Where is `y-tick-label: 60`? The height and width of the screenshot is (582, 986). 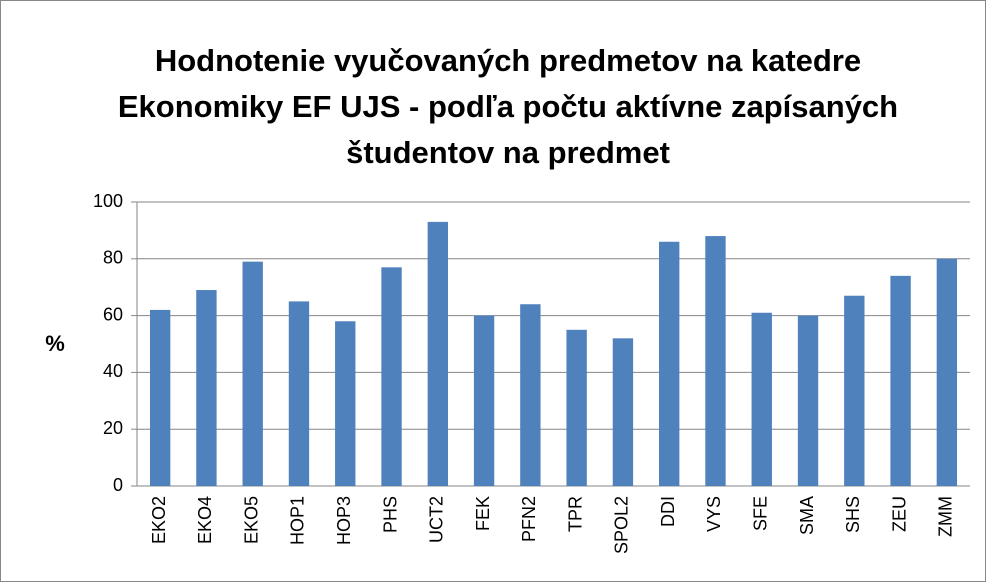
y-tick-label: 60 is located at coordinates (113, 314).